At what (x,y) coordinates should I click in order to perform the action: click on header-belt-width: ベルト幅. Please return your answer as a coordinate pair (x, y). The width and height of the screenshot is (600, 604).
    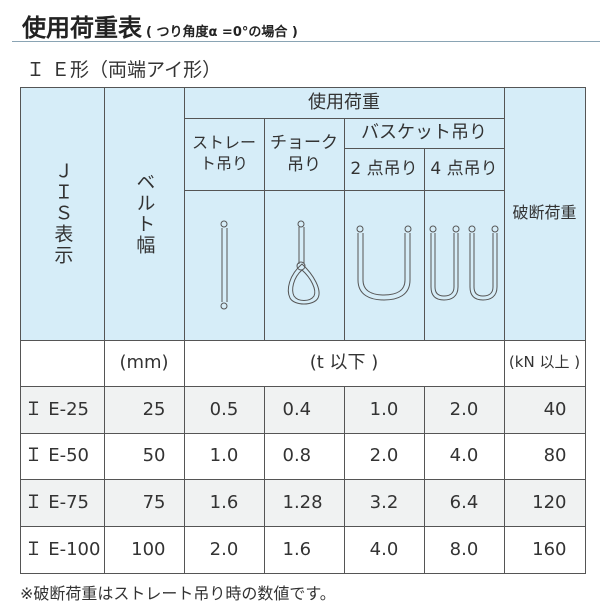
    Looking at the image, I should click on (144, 213).